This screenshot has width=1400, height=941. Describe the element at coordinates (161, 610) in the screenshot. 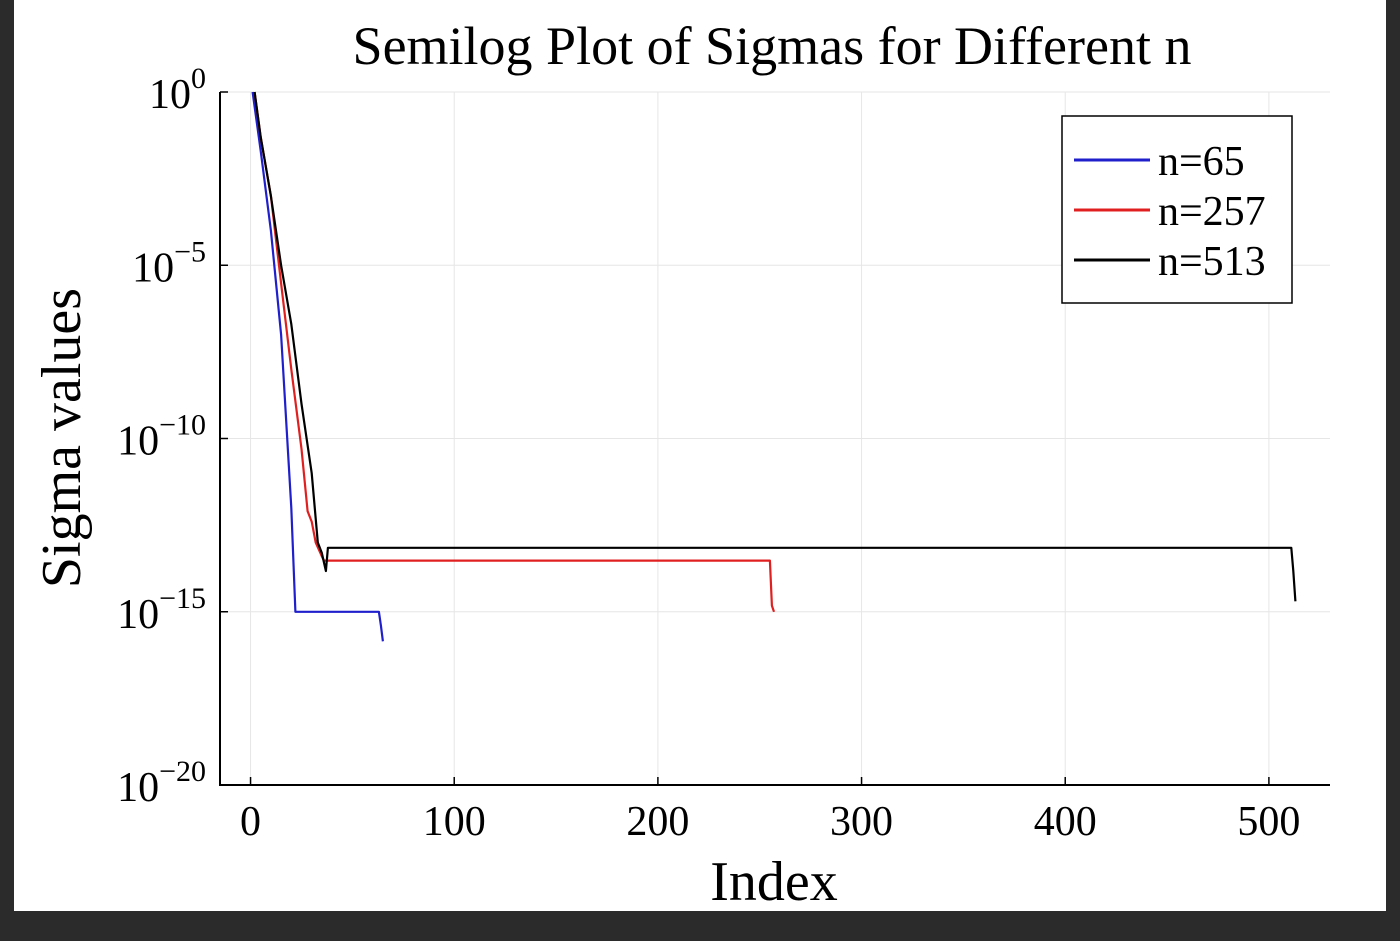

I see `y-tick-label: 10⁻¹⁵` at that location.